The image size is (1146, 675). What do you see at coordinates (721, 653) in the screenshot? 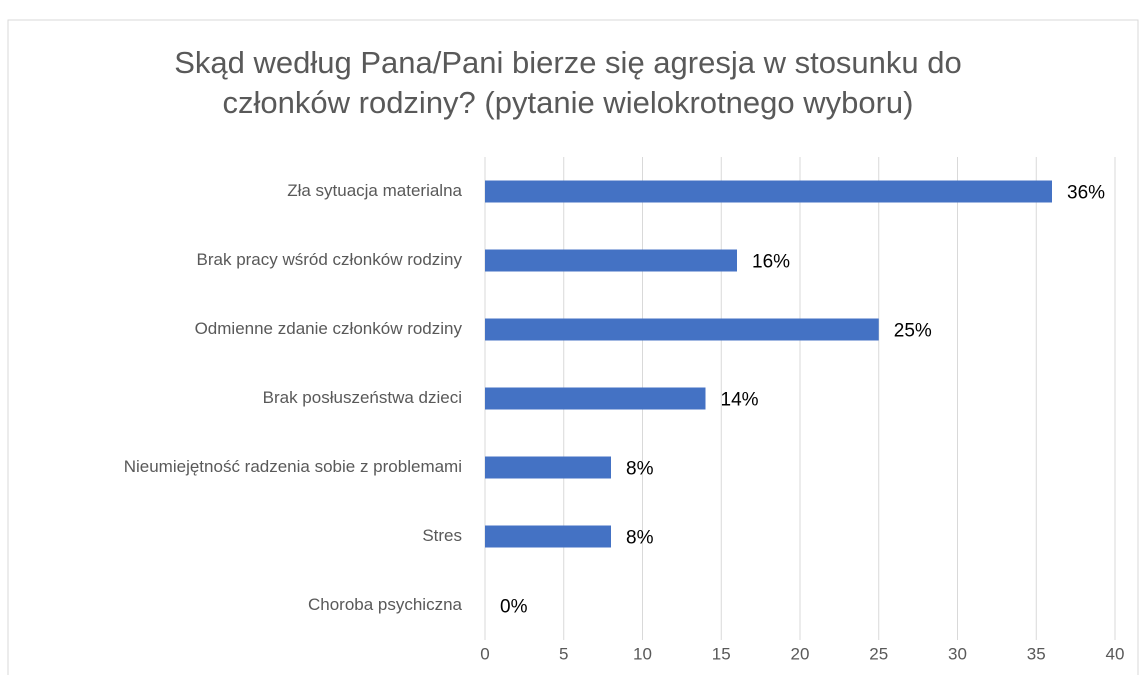
I see `x-tick-label: 15` at bounding box center [721, 653].